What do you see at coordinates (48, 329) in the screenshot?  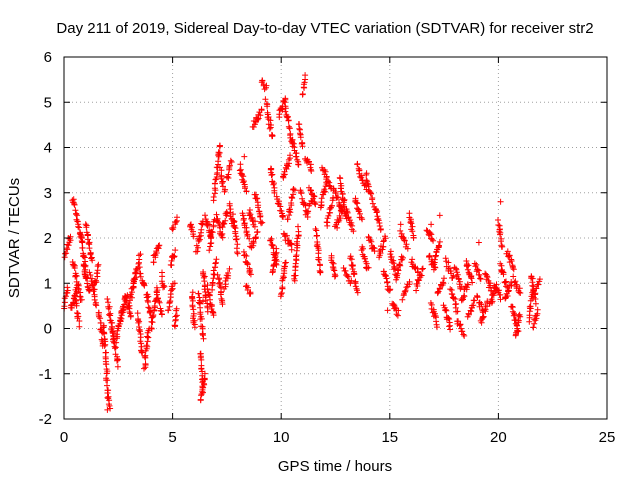 I see `y-tick-label: 0` at bounding box center [48, 329].